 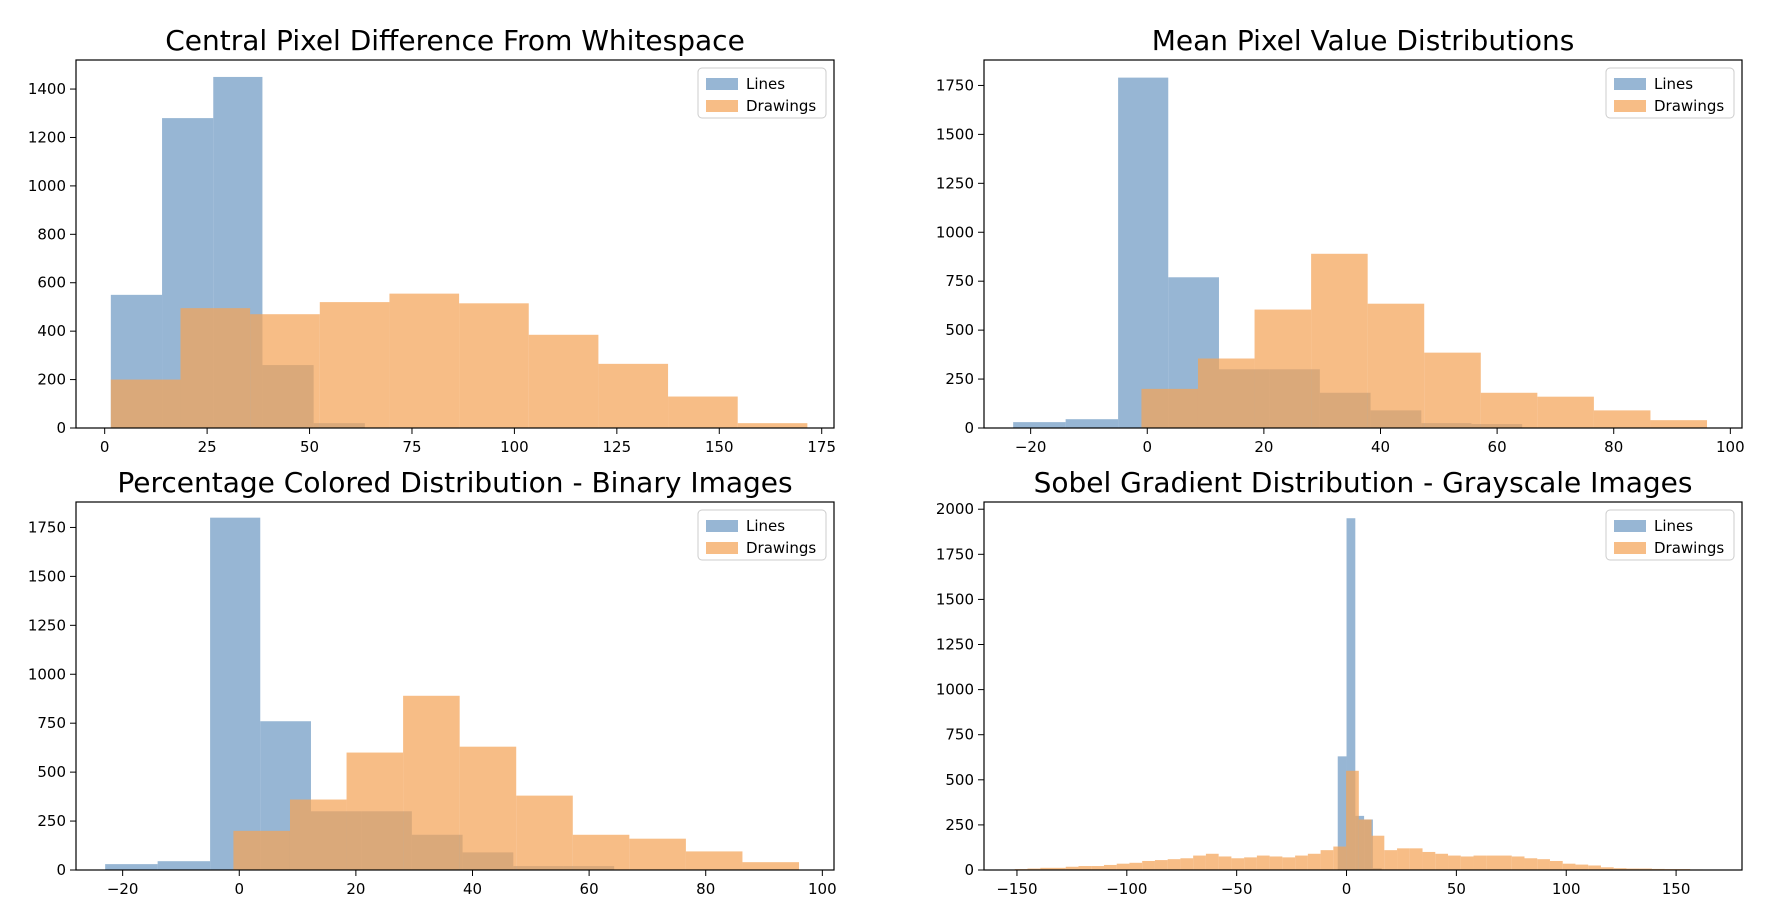 I want to click on x-tick-label: −100, so click(x=1126, y=889).